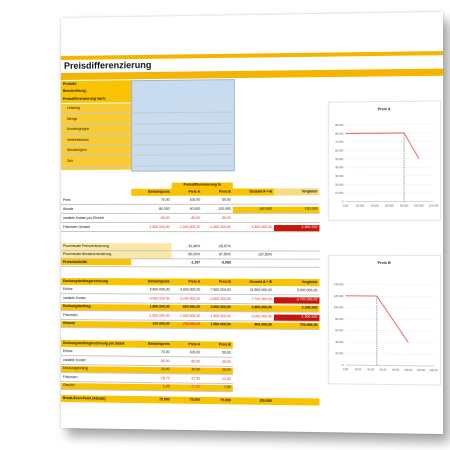  What do you see at coordinates (252, 401) in the screenshot?
I see `bep-value: 150.000` at bounding box center [252, 401].